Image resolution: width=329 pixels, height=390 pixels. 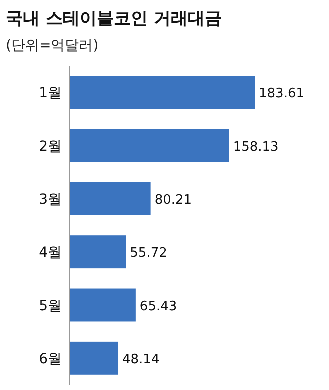 What do you see at coordinates (50, 94) in the screenshot?
I see `y-tick-label: 1월` at bounding box center [50, 94].